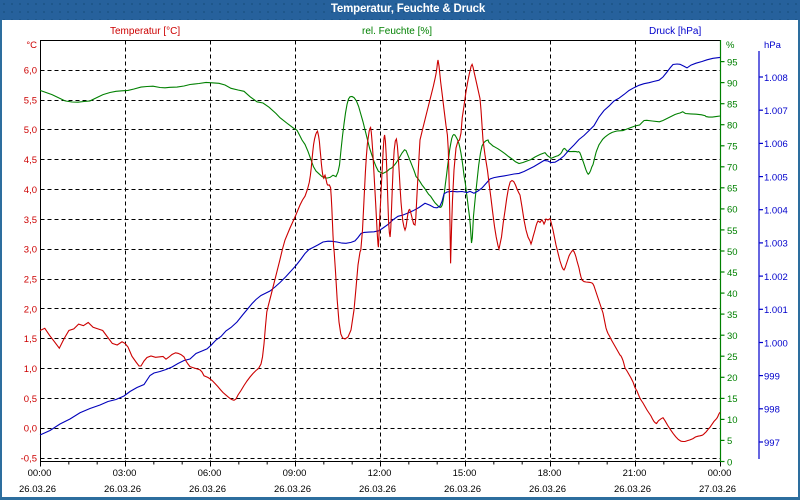  Describe the element at coordinates (30, 429) in the screenshot. I see `svg-text: 0,0` at that location.